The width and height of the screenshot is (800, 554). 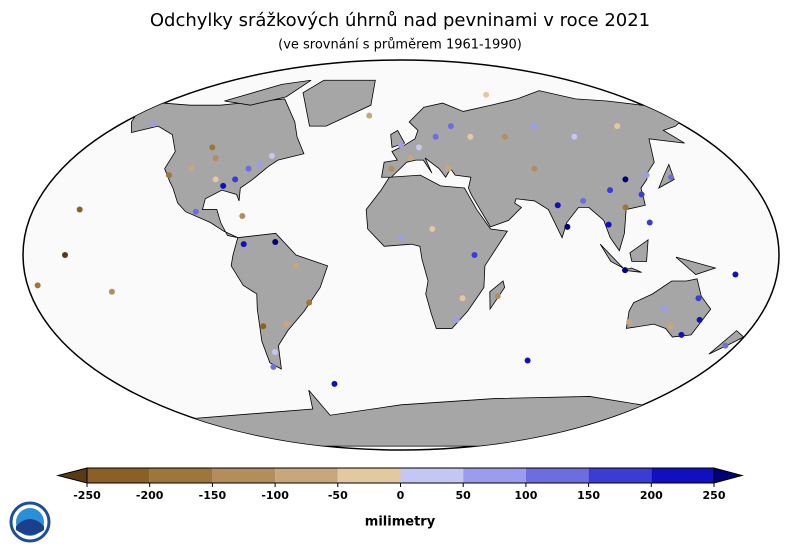 What do you see at coordinates (30, 522) in the screenshot?
I see `logo` at bounding box center [30, 522].